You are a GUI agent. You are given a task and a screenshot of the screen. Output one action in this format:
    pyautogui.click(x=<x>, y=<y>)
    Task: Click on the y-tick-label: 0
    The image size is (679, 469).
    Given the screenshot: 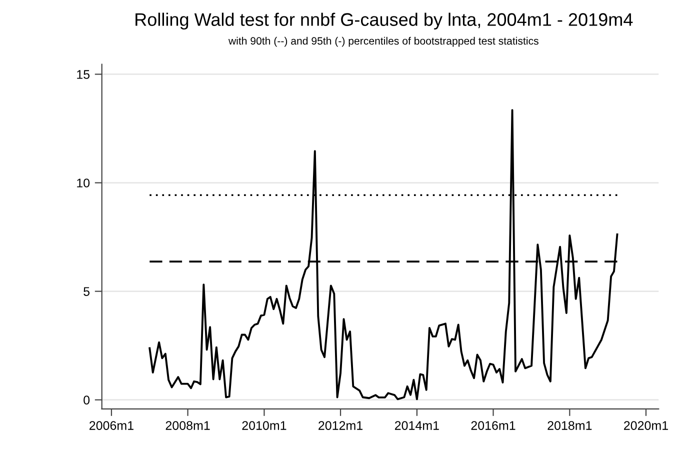 What is the action you would take?
    pyautogui.click(x=87, y=400)
    